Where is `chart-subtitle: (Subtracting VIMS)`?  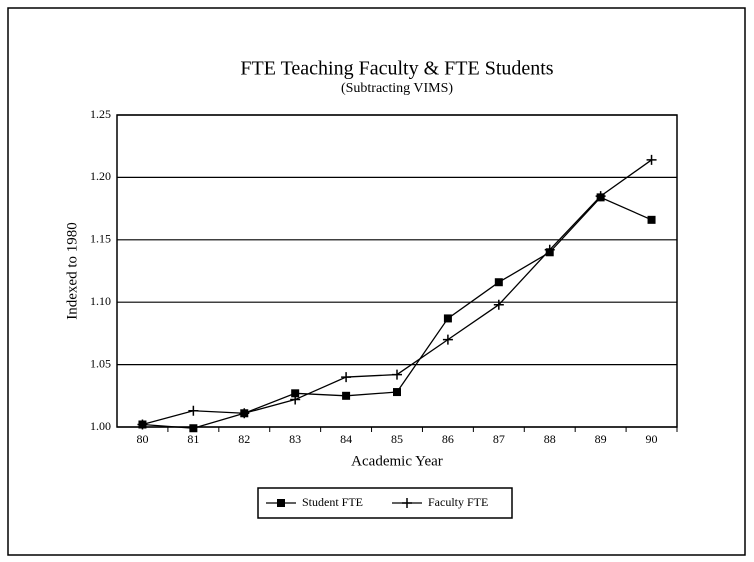 chart-subtitle: (Subtracting VIMS) is located at coordinates (397, 88).